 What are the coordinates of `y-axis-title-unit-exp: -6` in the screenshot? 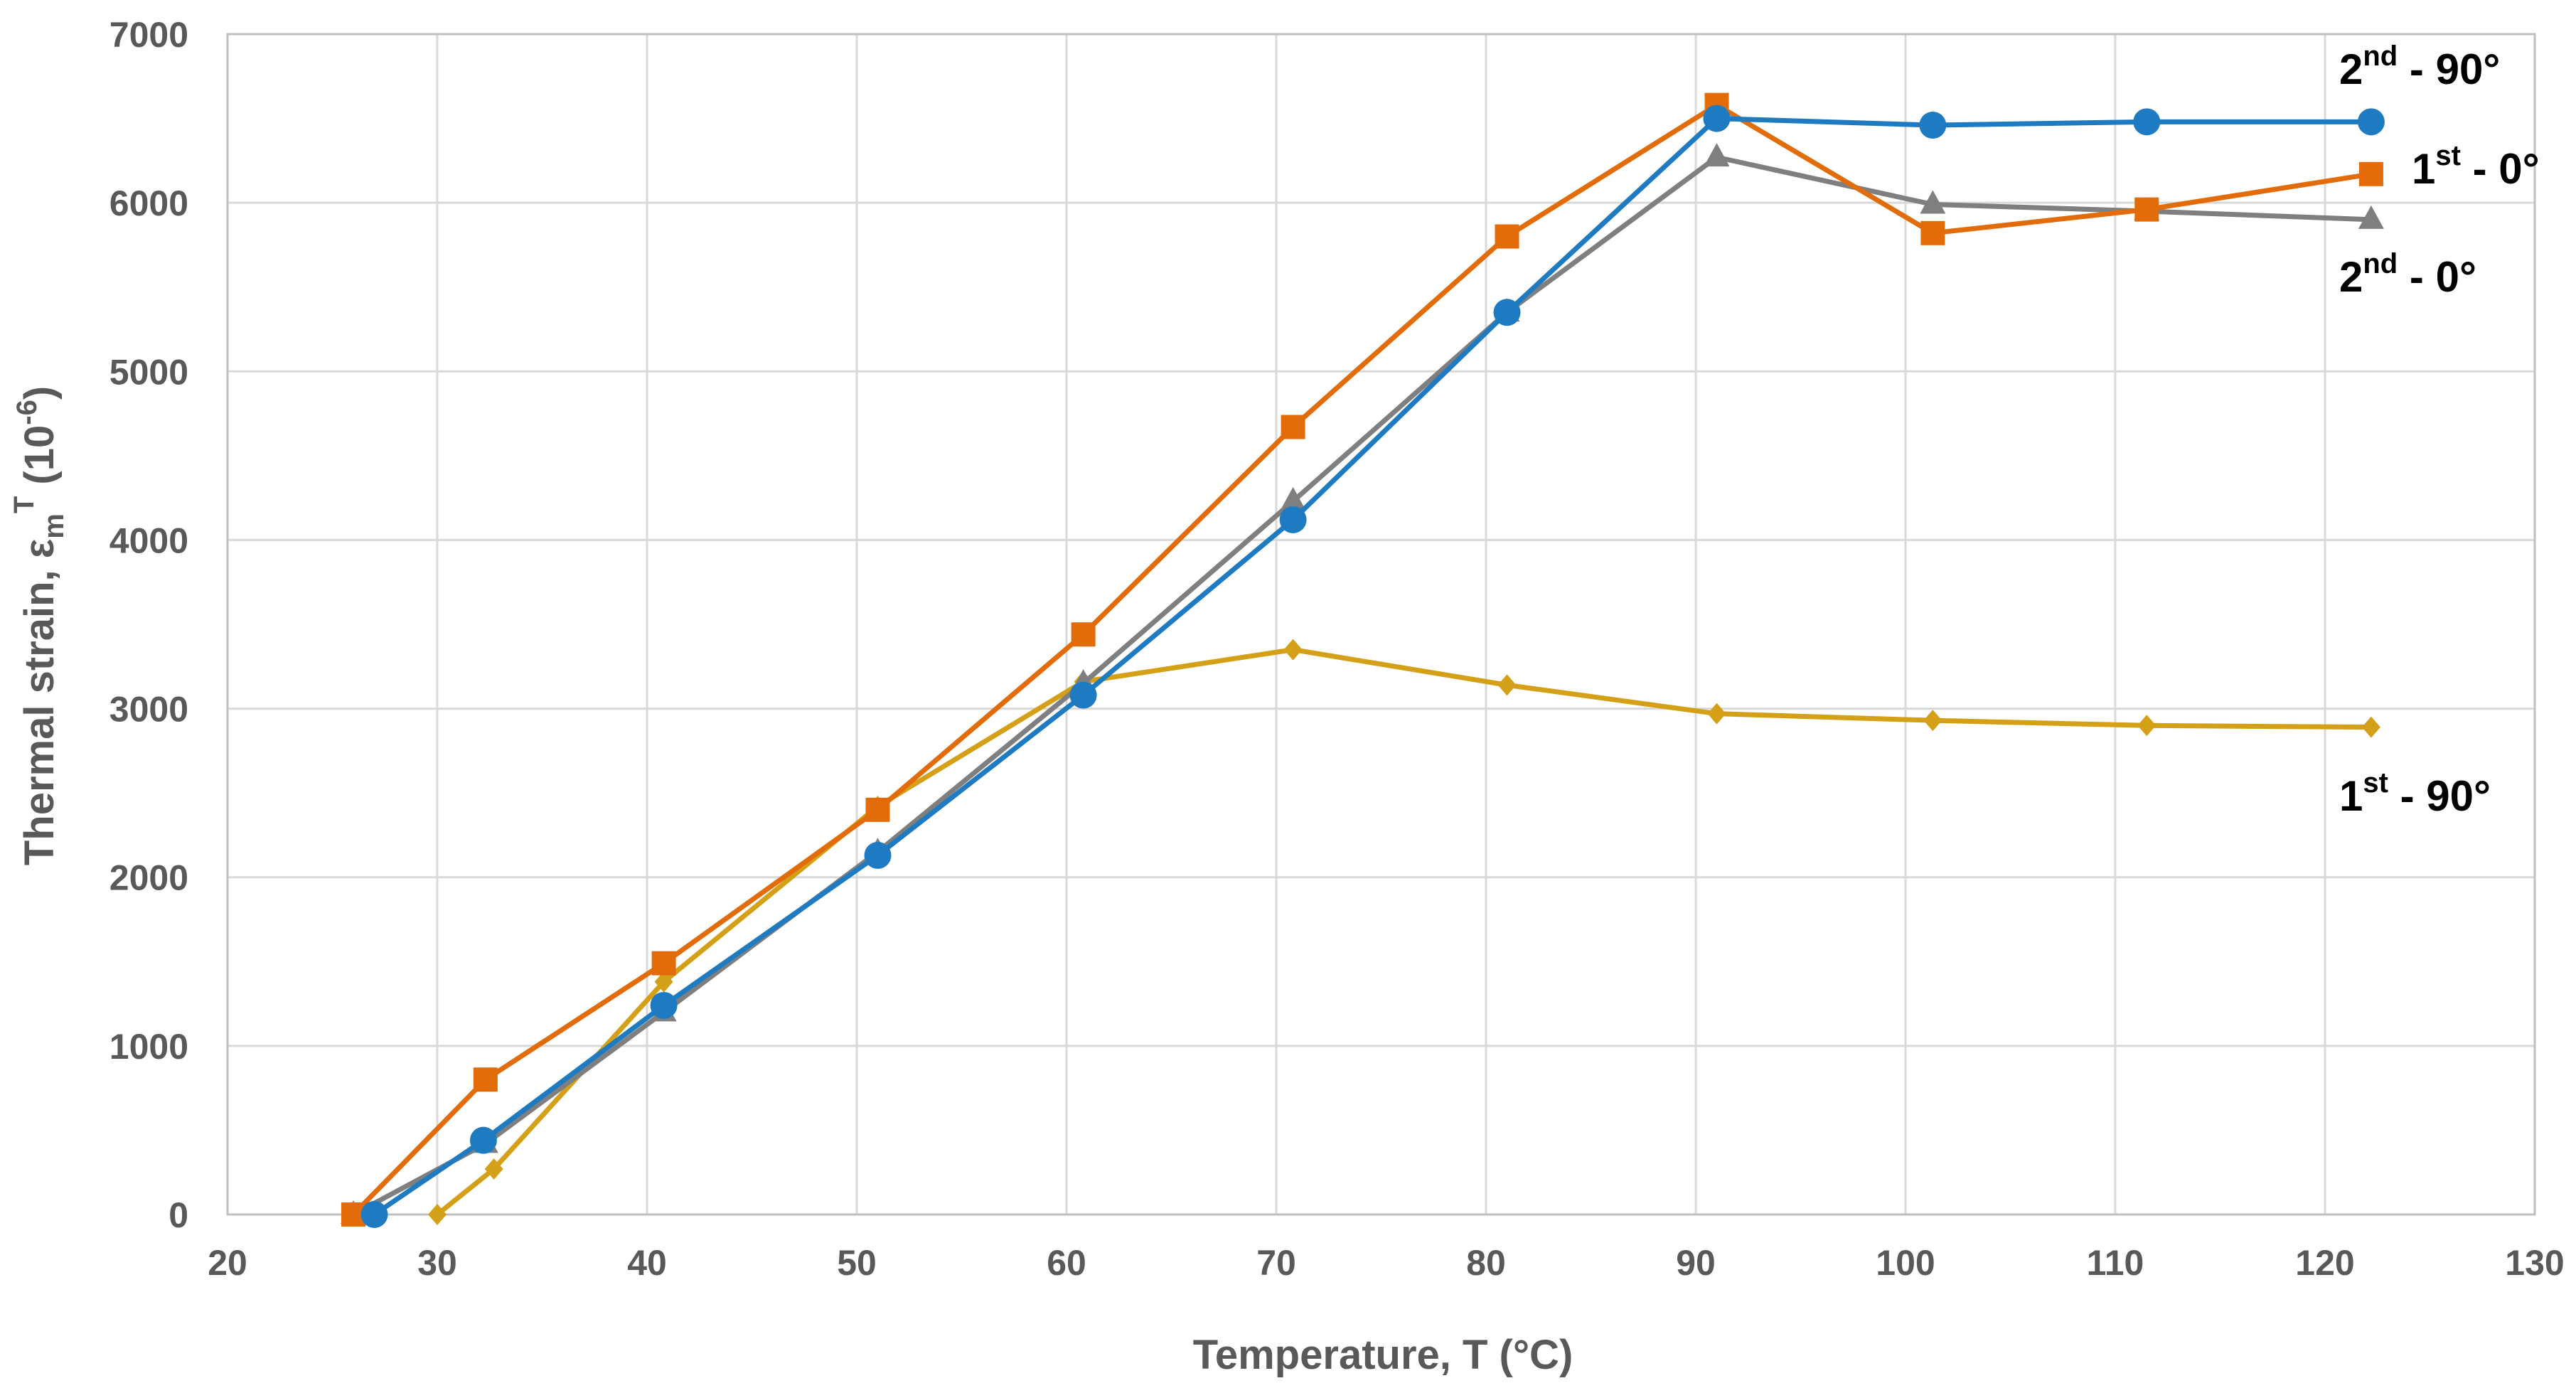 It's located at (27, 412).